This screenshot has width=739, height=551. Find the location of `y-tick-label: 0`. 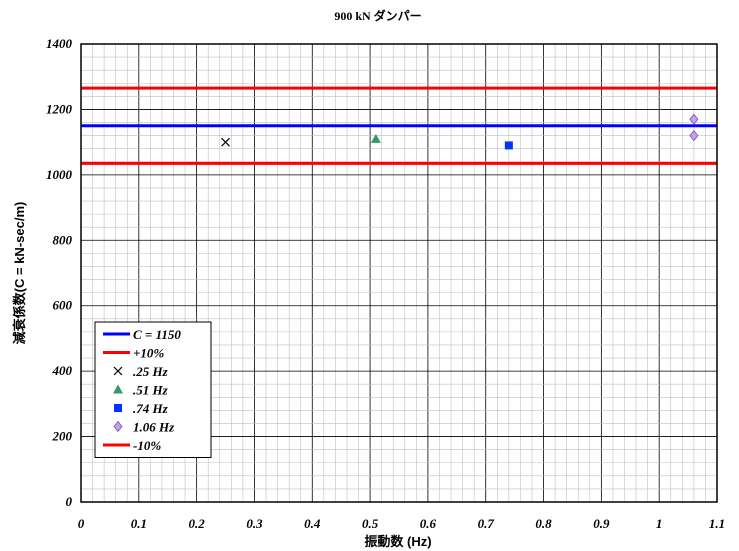

y-tick-label: 0 is located at coordinates (69, 501).